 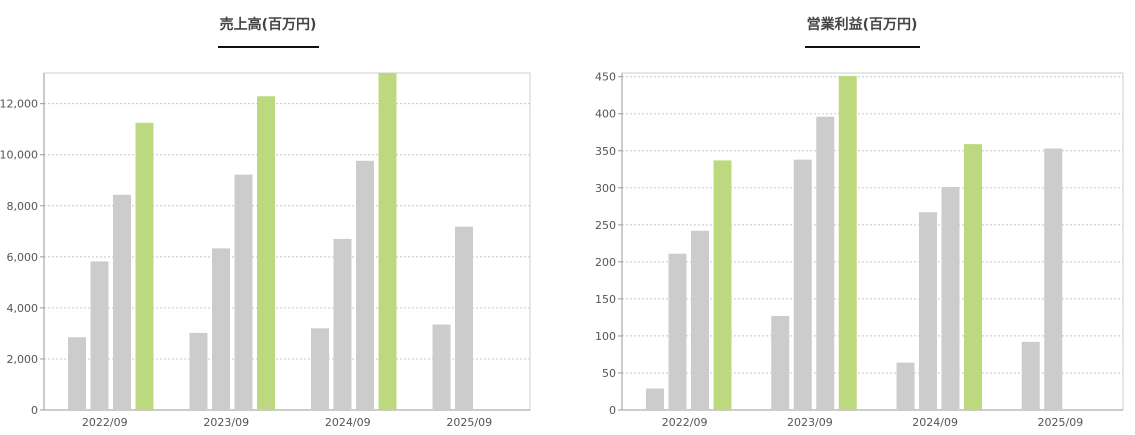 What do you see at coordinates (23, 308) in the screenshot?
I see `sales-y-tick-label: 4,000` at bounding box center [23, 308].